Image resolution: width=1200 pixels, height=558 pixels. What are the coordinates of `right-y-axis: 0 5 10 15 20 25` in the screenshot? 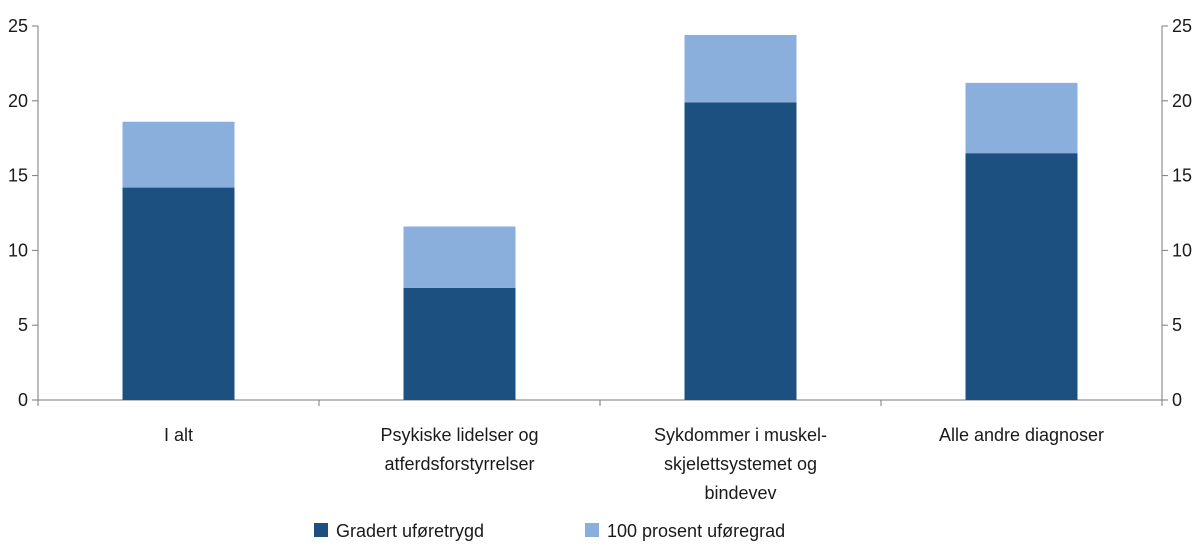 It's located at (1176, 213).